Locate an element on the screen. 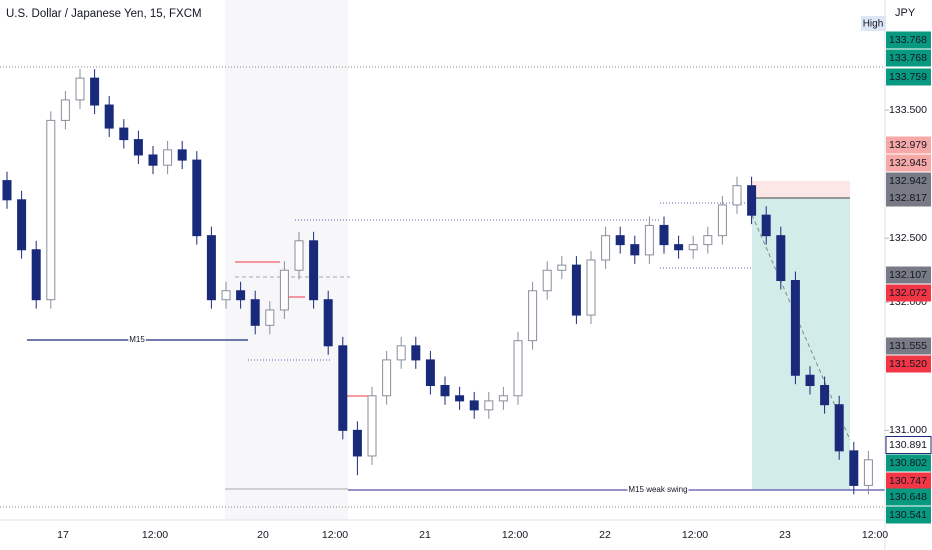  price-tag-label: 131.520 is located at coordinates (908, 364).